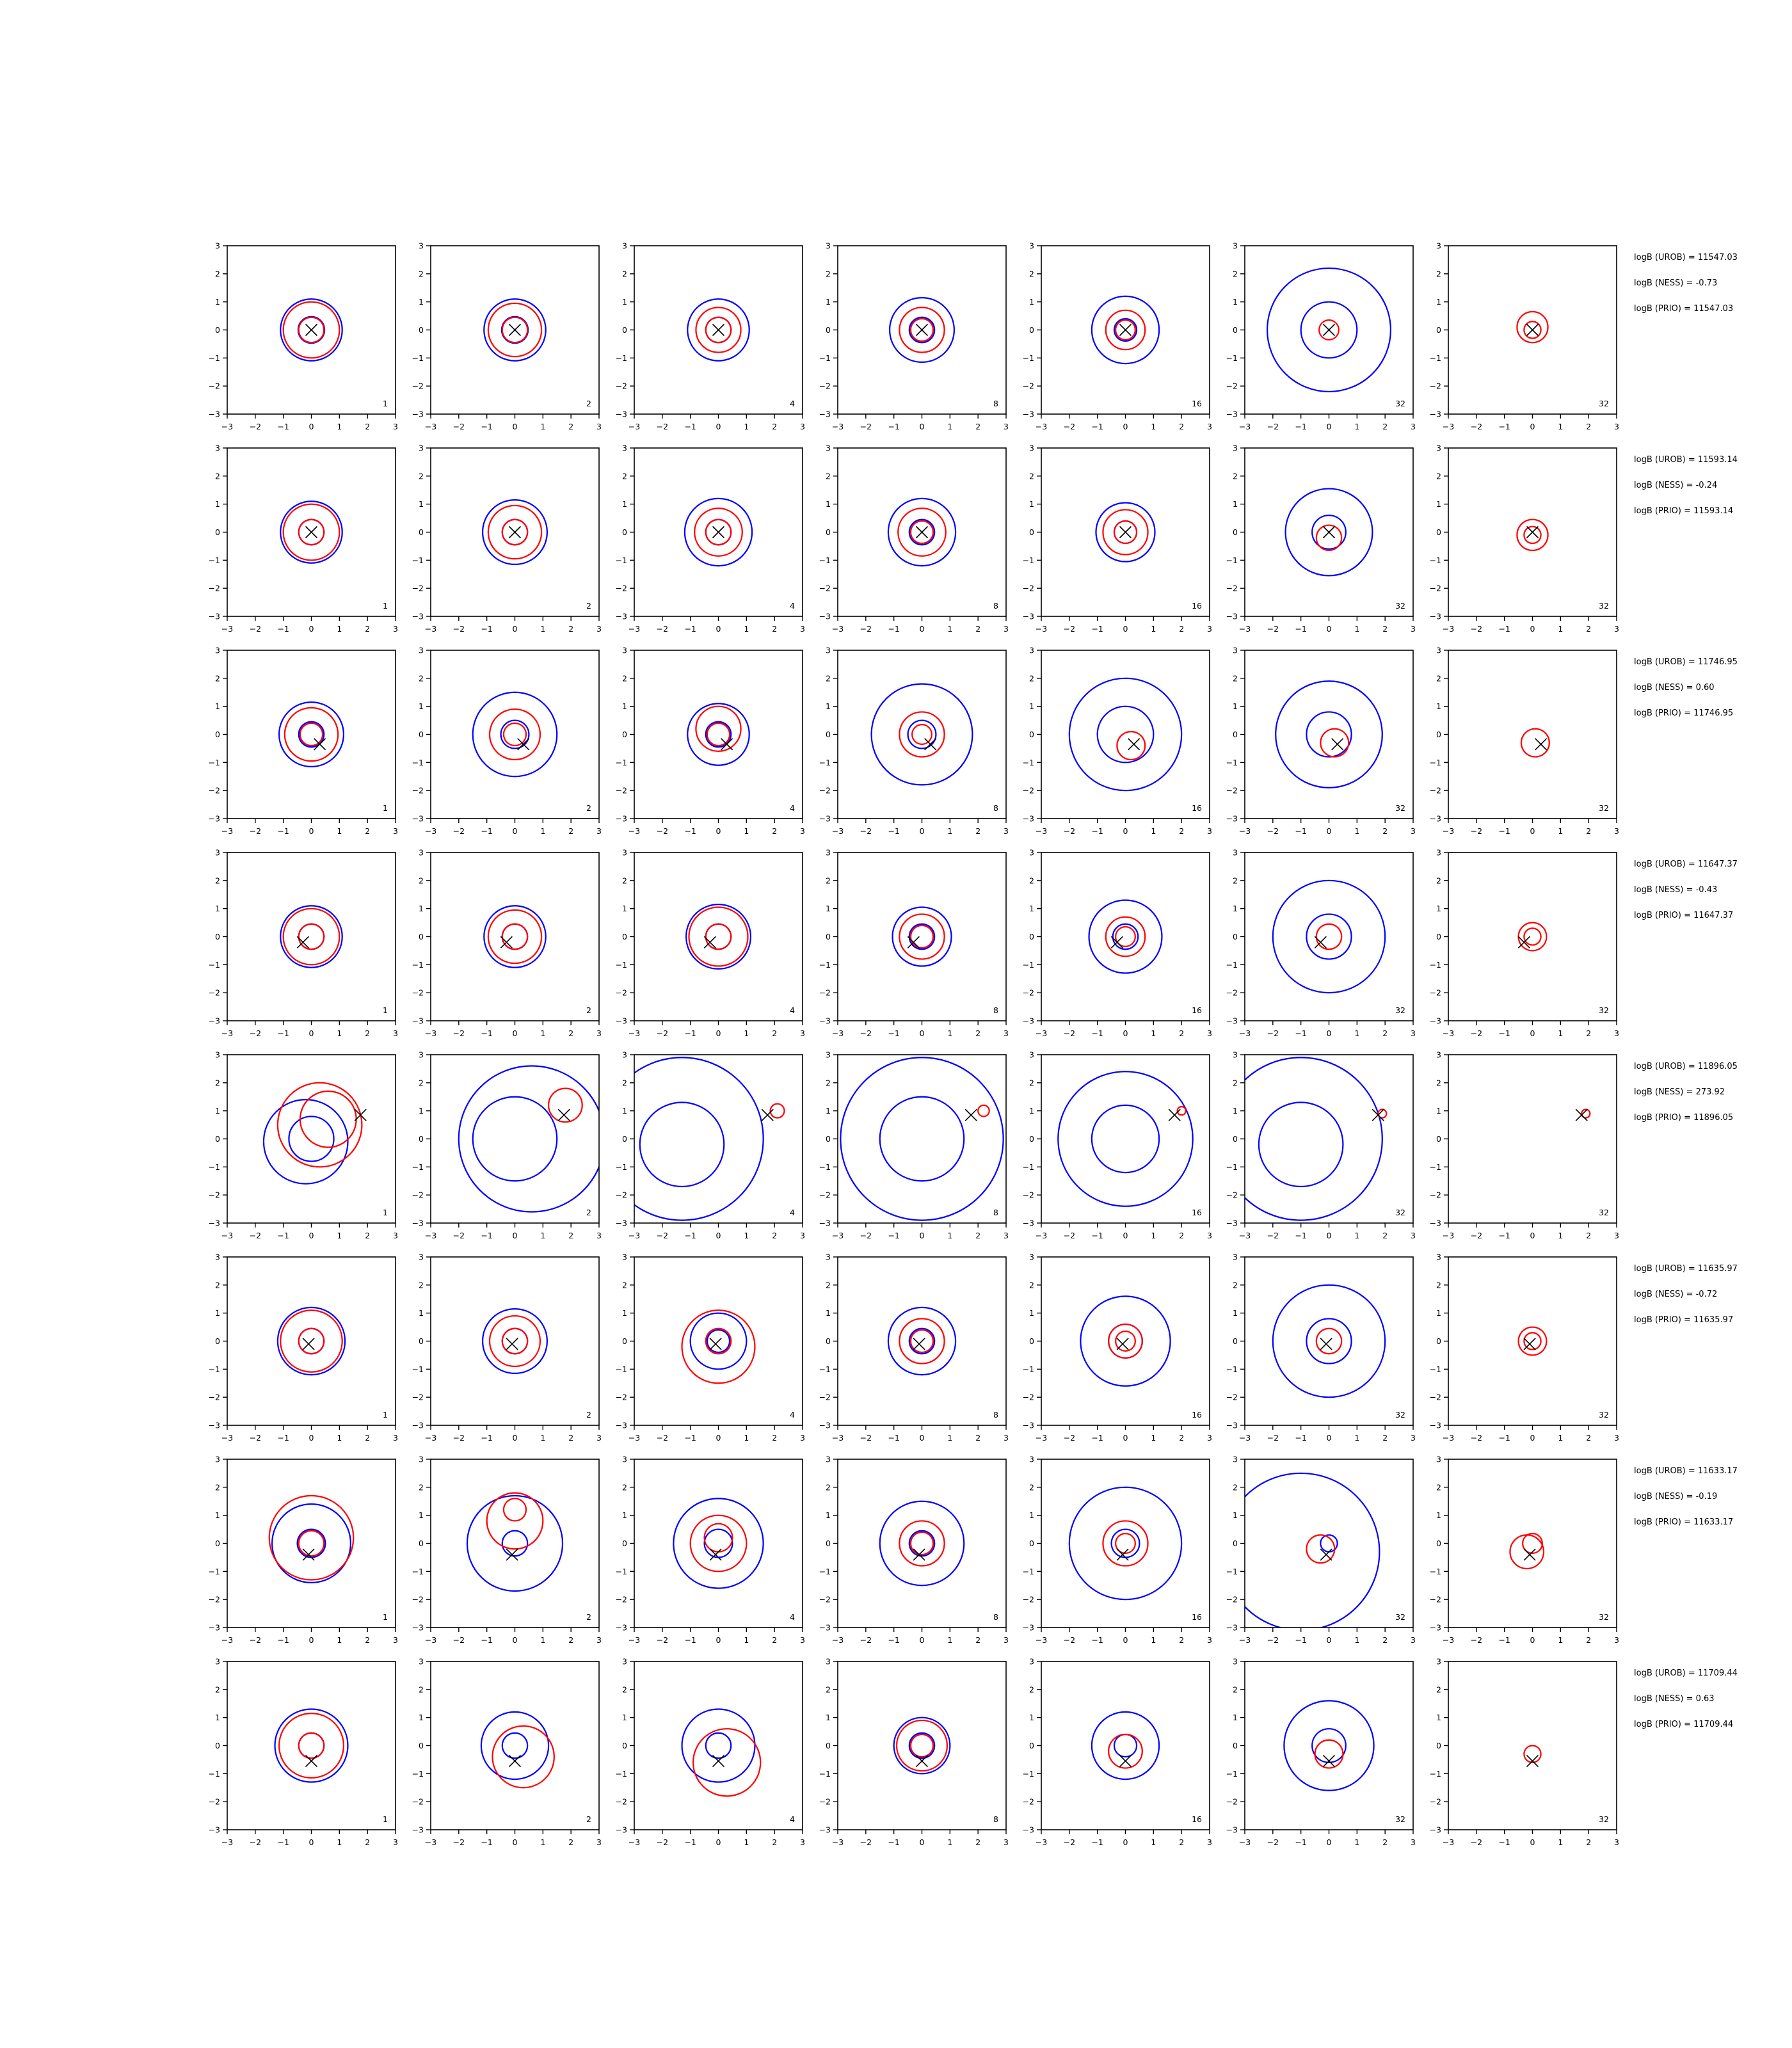 The width and height of the screenshot is (1792, 2048). What do you see at coordinates (1321, 1145) in the screenshot?
I see `contour-panel: −3 −2 −1 0 1 2 3 −3 −2 −1 0 1 2 3 32` at bounding box center [1321, 1145].